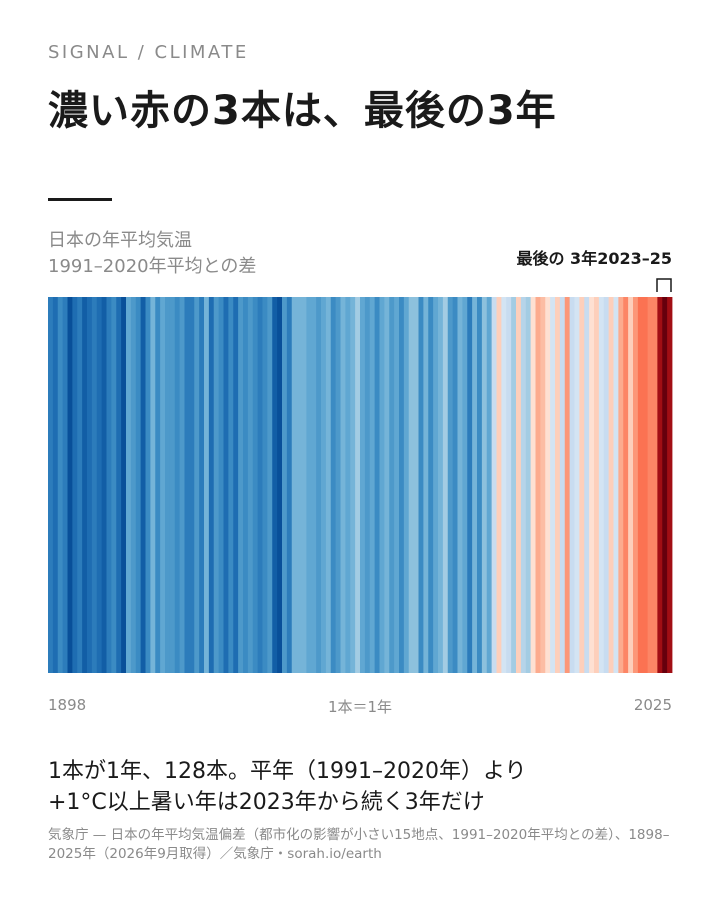  I want to click on subtitle-line: 日本の年平均気温, so click(120, 240).